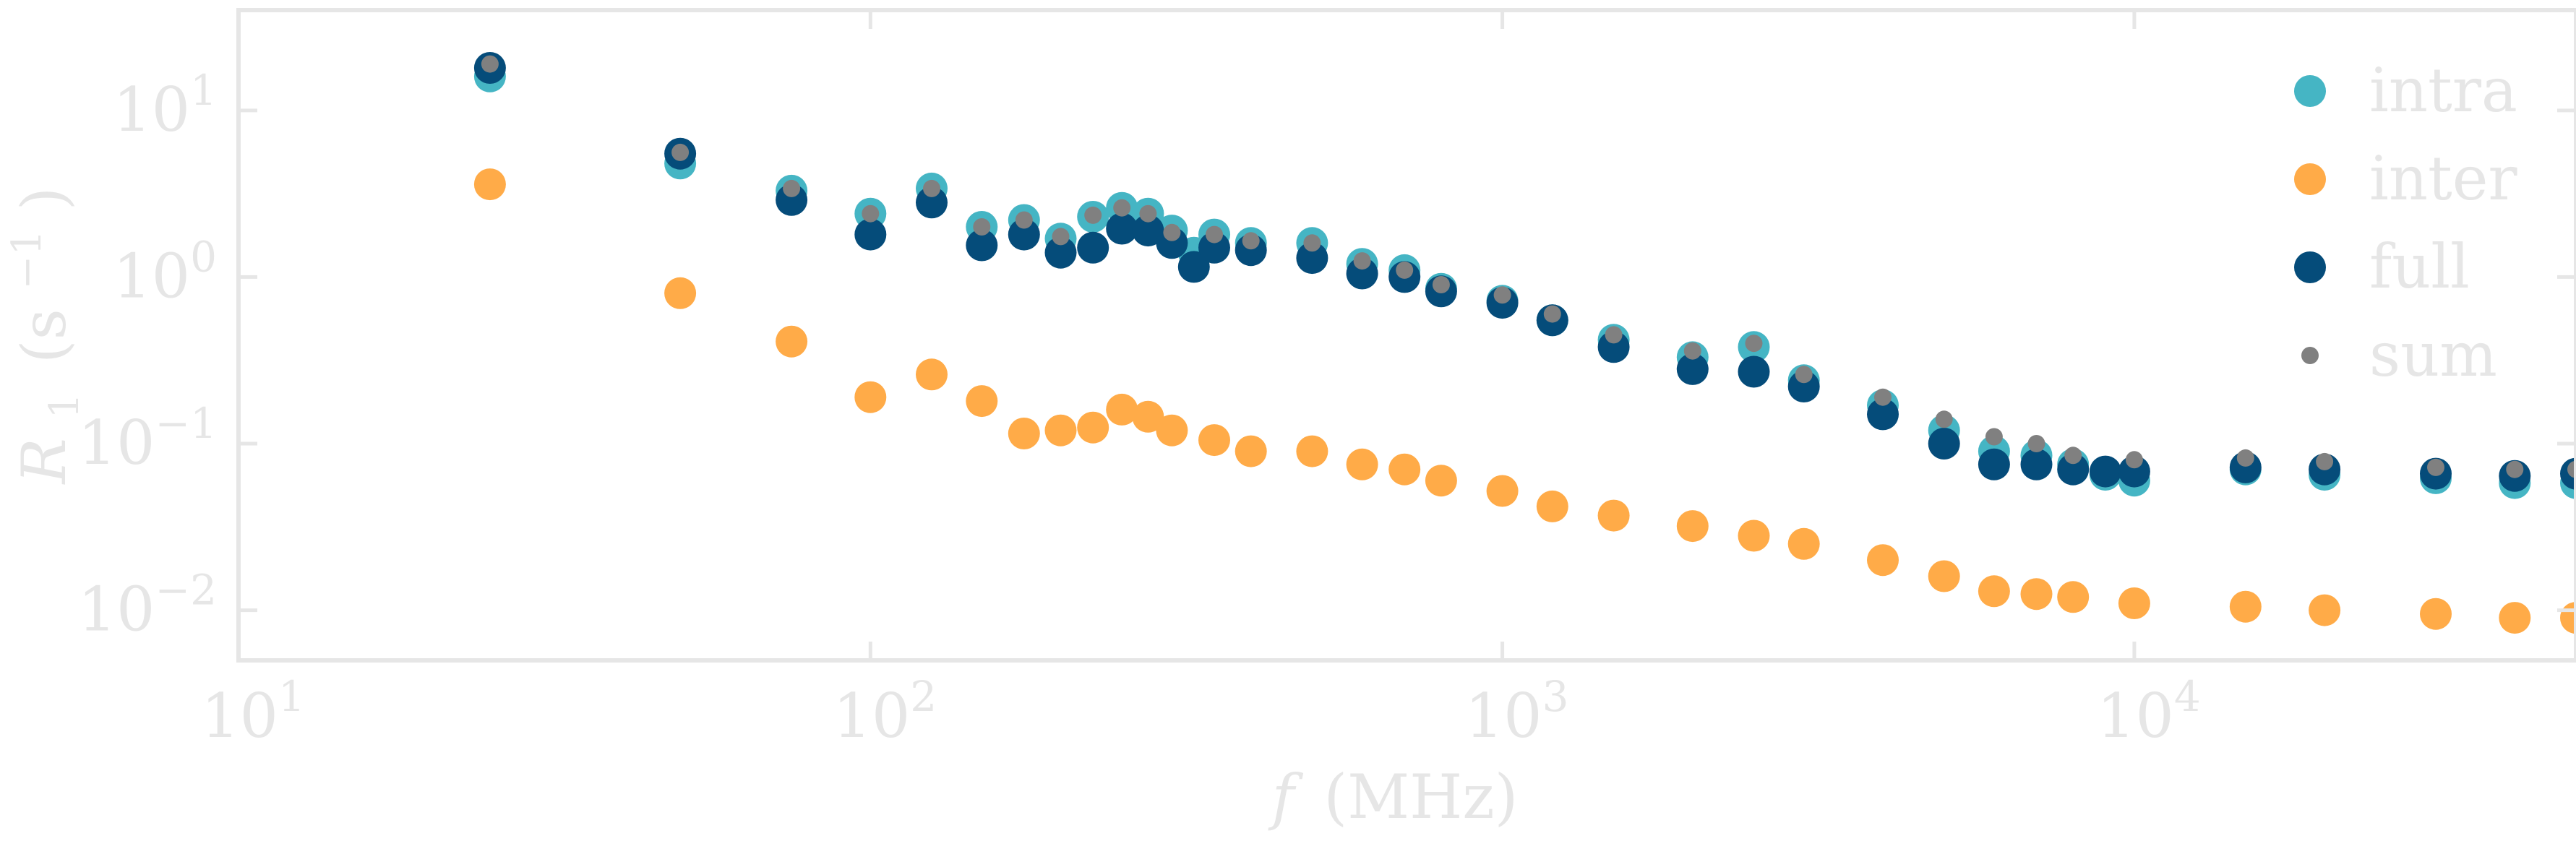  Describe the element at coordinates (2310, 179) in the screenshot. I see `legend-marker-inter` at that location.